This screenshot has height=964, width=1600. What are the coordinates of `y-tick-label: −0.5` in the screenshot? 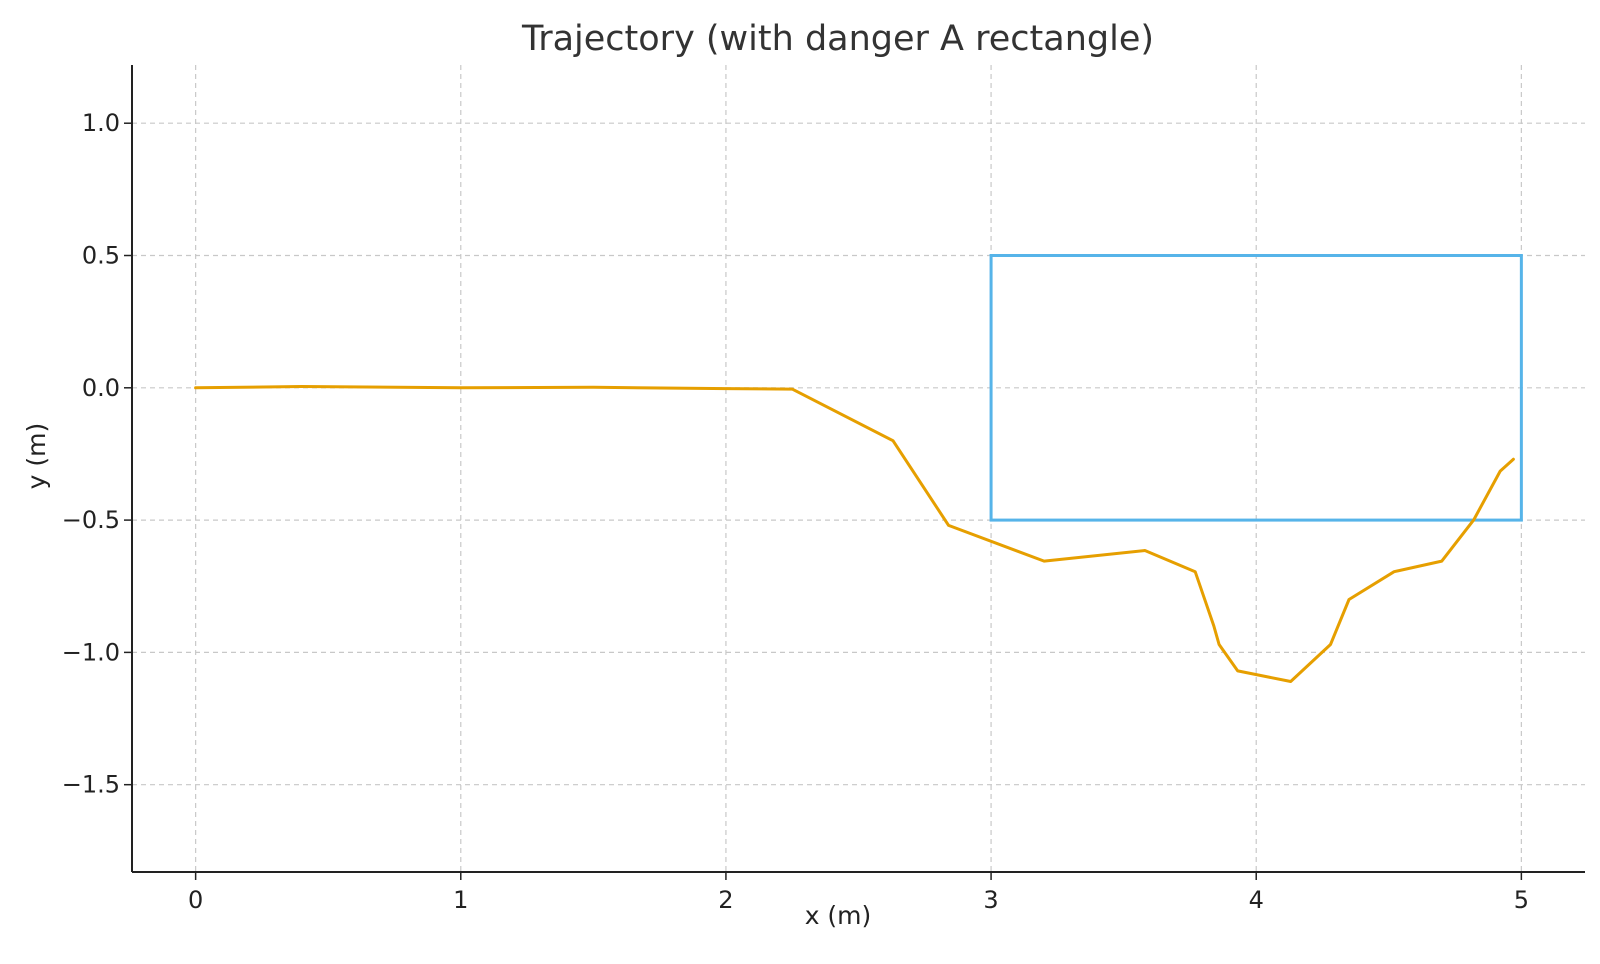 It's located at (91, 520).